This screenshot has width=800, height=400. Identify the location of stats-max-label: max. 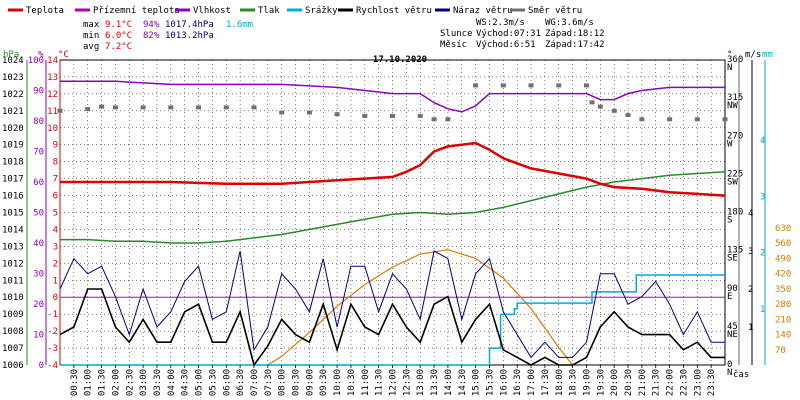
(91, 25).